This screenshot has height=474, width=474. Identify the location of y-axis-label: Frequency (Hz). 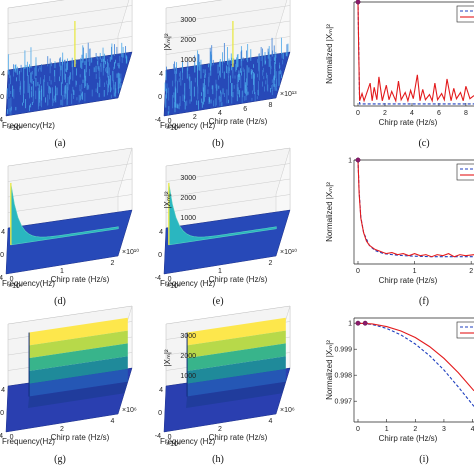
(187, 125).